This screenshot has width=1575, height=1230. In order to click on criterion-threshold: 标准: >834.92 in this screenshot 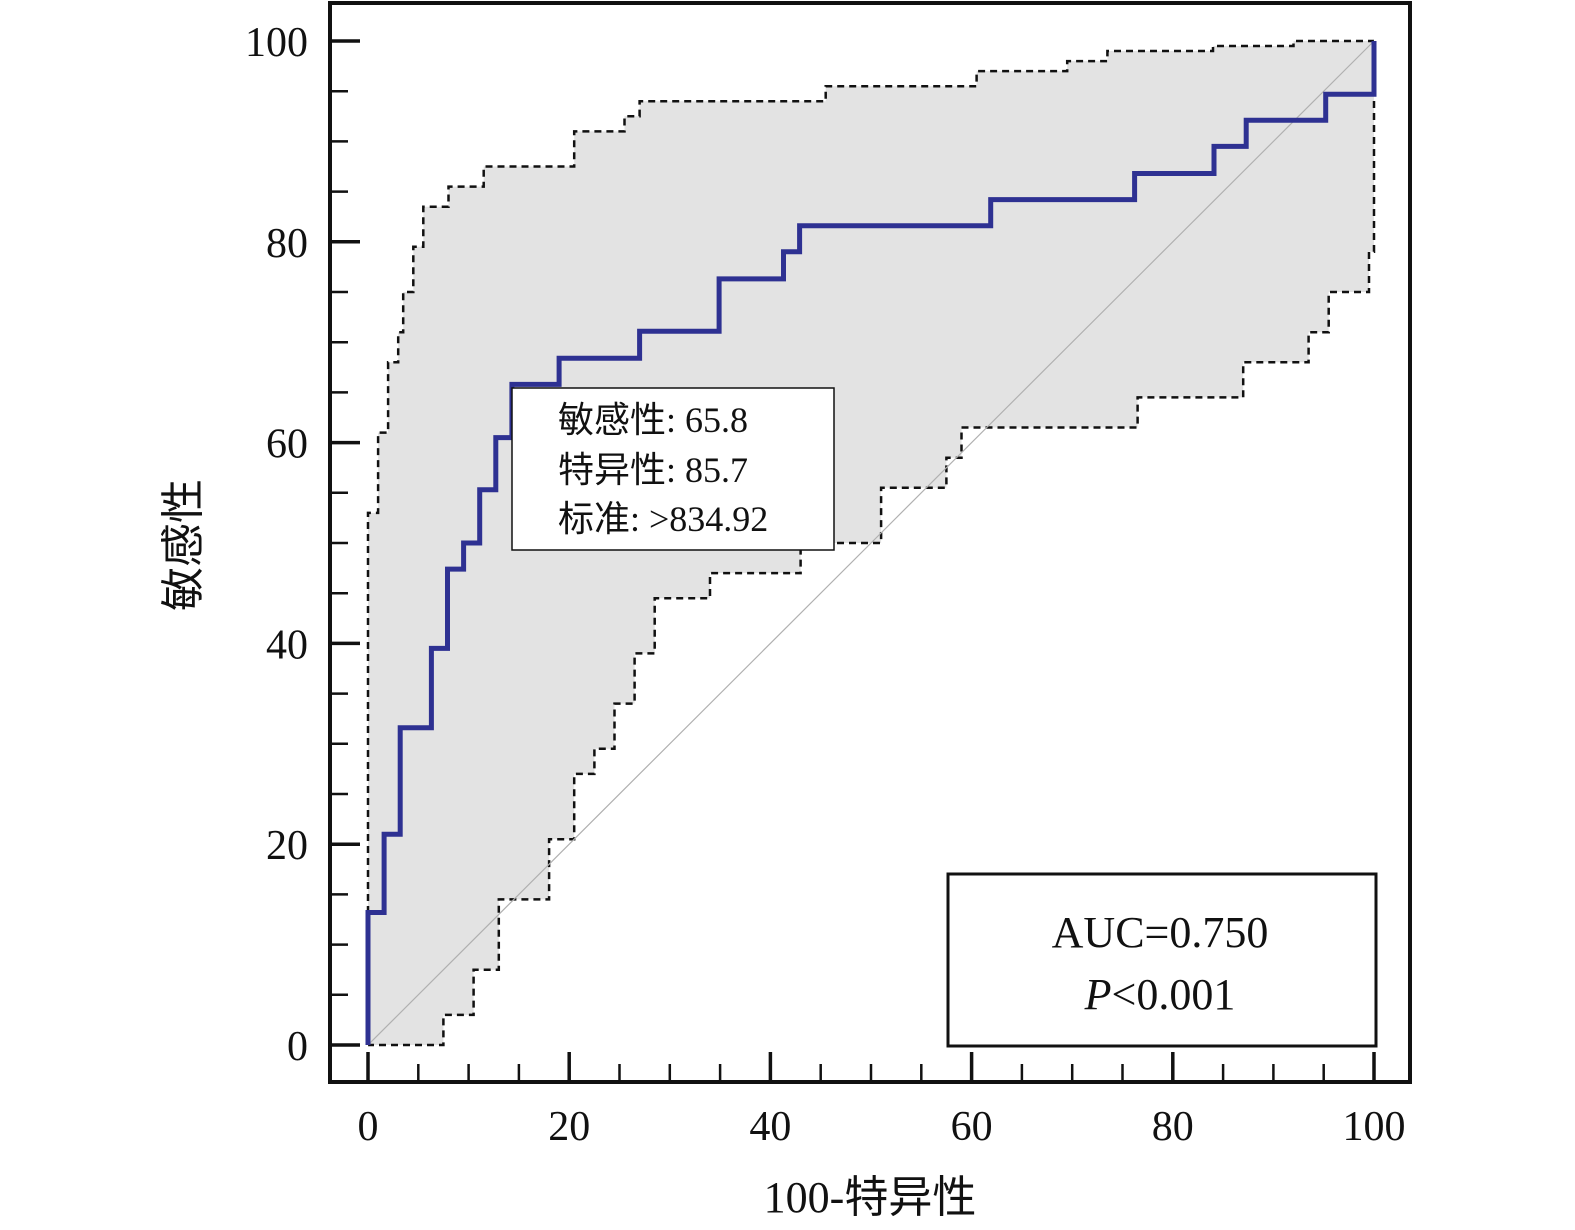, I will do `click(663, 519)`.